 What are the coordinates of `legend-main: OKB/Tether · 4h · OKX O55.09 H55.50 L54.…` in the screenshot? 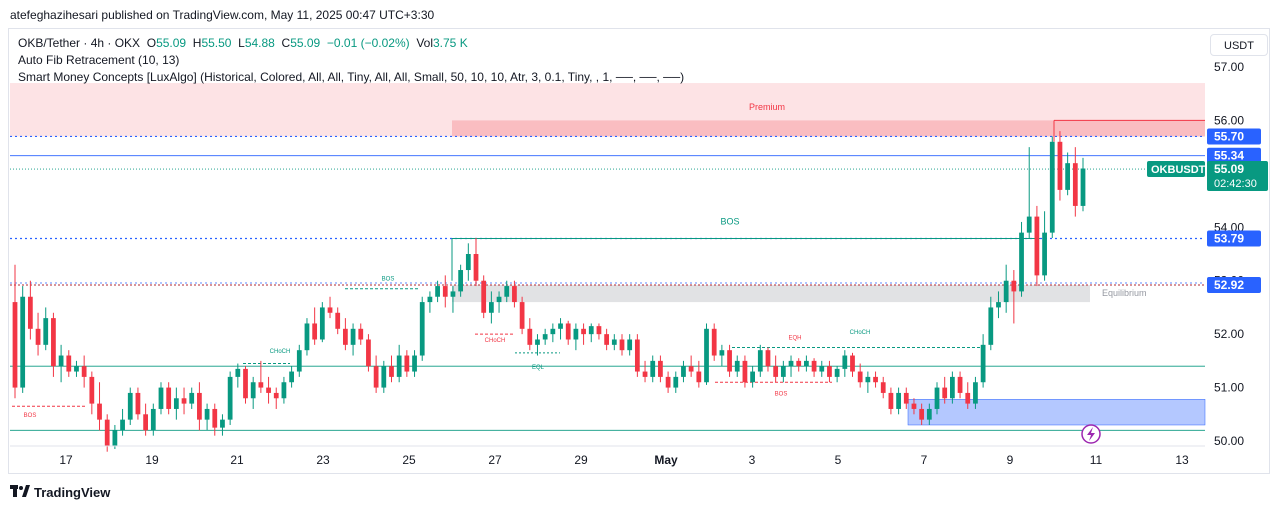 It's located at (243, 43).